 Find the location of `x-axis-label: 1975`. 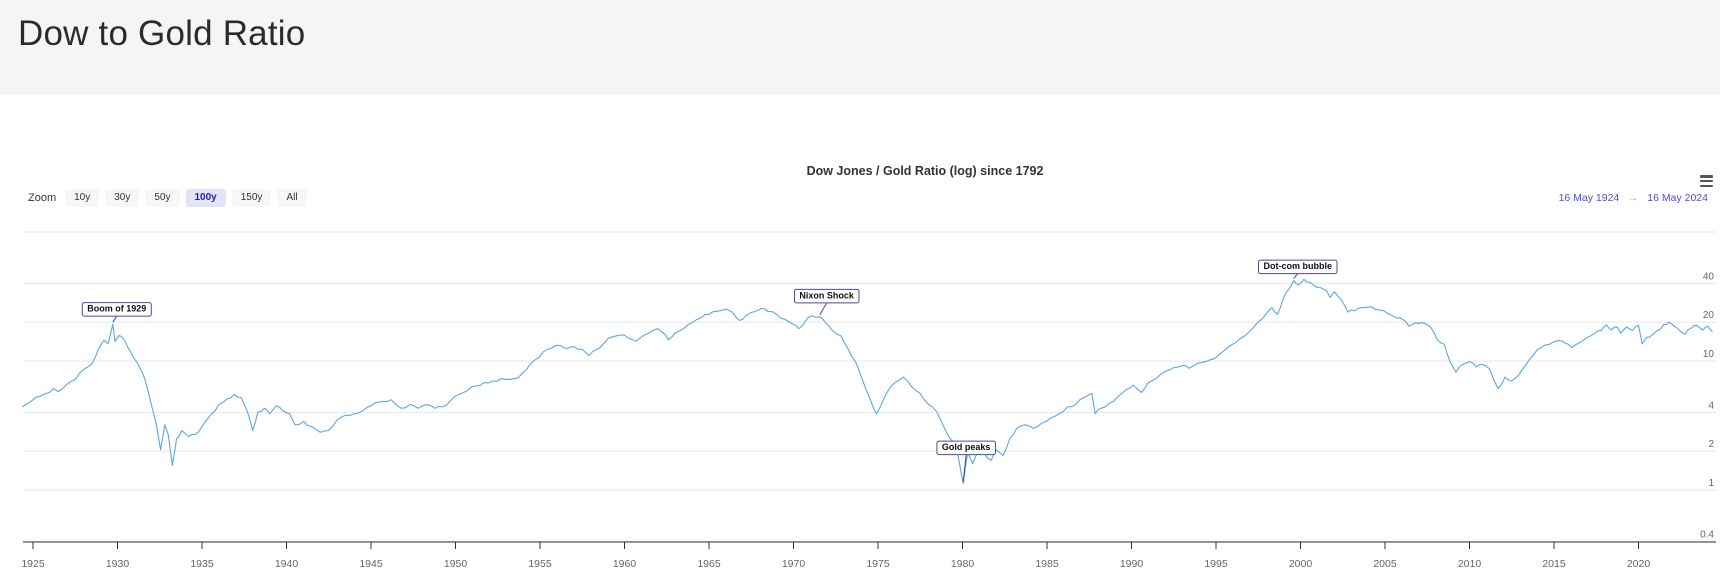

x-axis-label: 1975 is located at coordinates (878, 564).